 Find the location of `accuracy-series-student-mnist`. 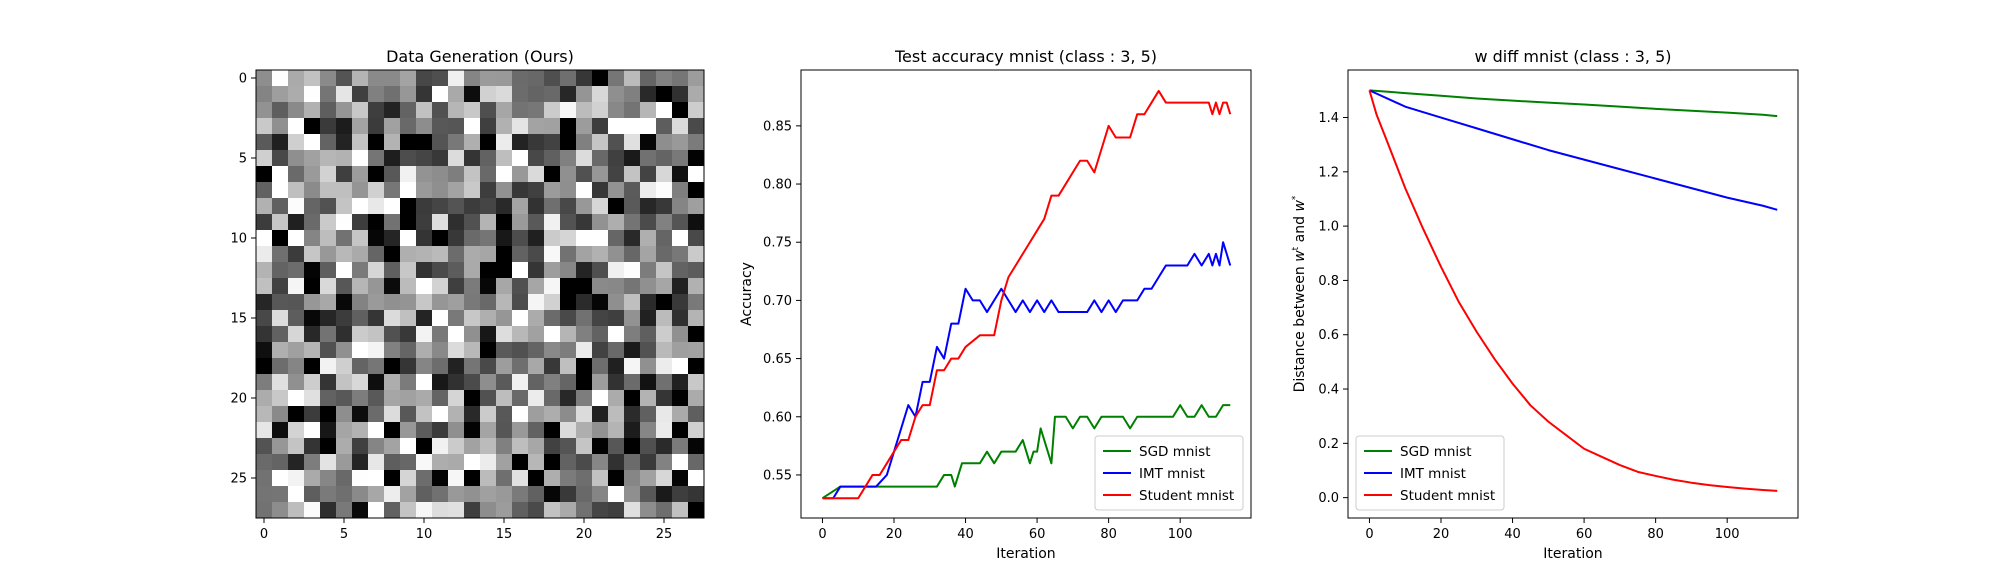

accuracy-series-student-mnist is located at coordinates (1027, 294).